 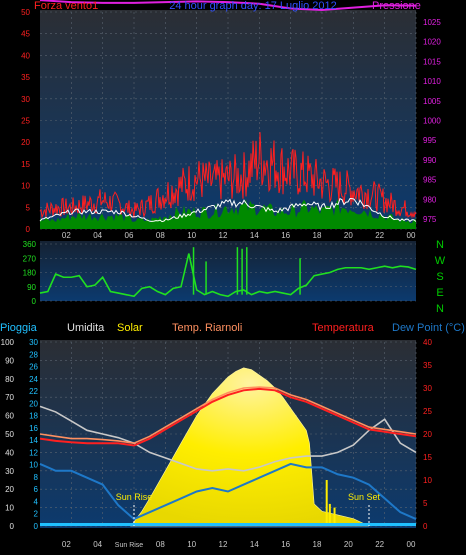 What do you see at coordinates (228, 6) in the screenshot?
I see `pressure-line` at bounding box center [228, 6].